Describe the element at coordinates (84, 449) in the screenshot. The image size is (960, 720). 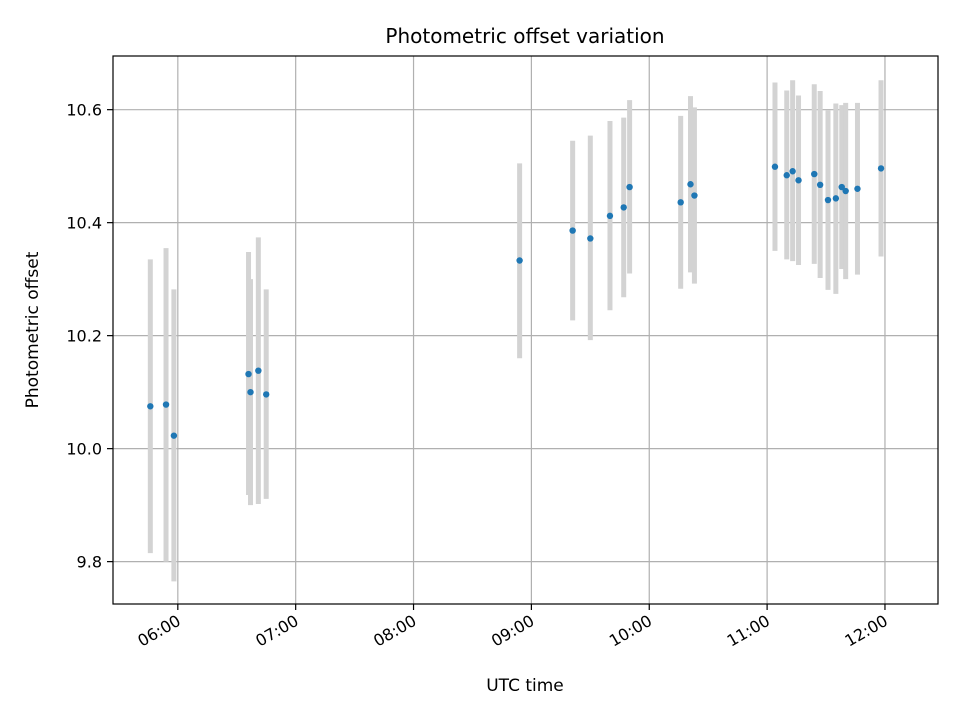
I see `y-tick-label: 10.0` at that location.